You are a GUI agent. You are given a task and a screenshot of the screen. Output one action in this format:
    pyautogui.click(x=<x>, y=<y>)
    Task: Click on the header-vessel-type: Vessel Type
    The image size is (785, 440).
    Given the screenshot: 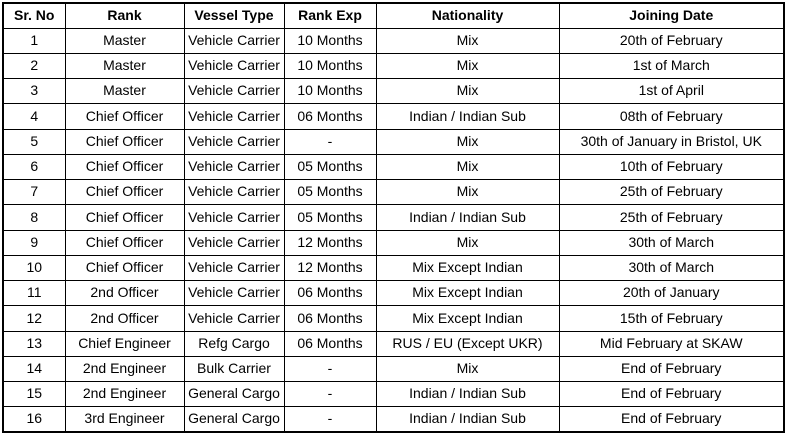 What is the action you would take?
    pyautogui.click(x=234, y=15)
    